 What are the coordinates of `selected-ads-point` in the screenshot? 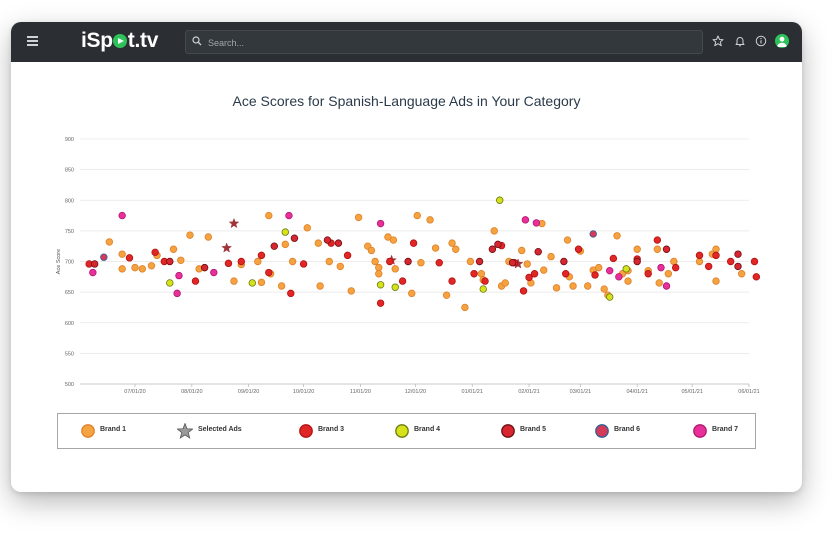 It's located at (227, 247).